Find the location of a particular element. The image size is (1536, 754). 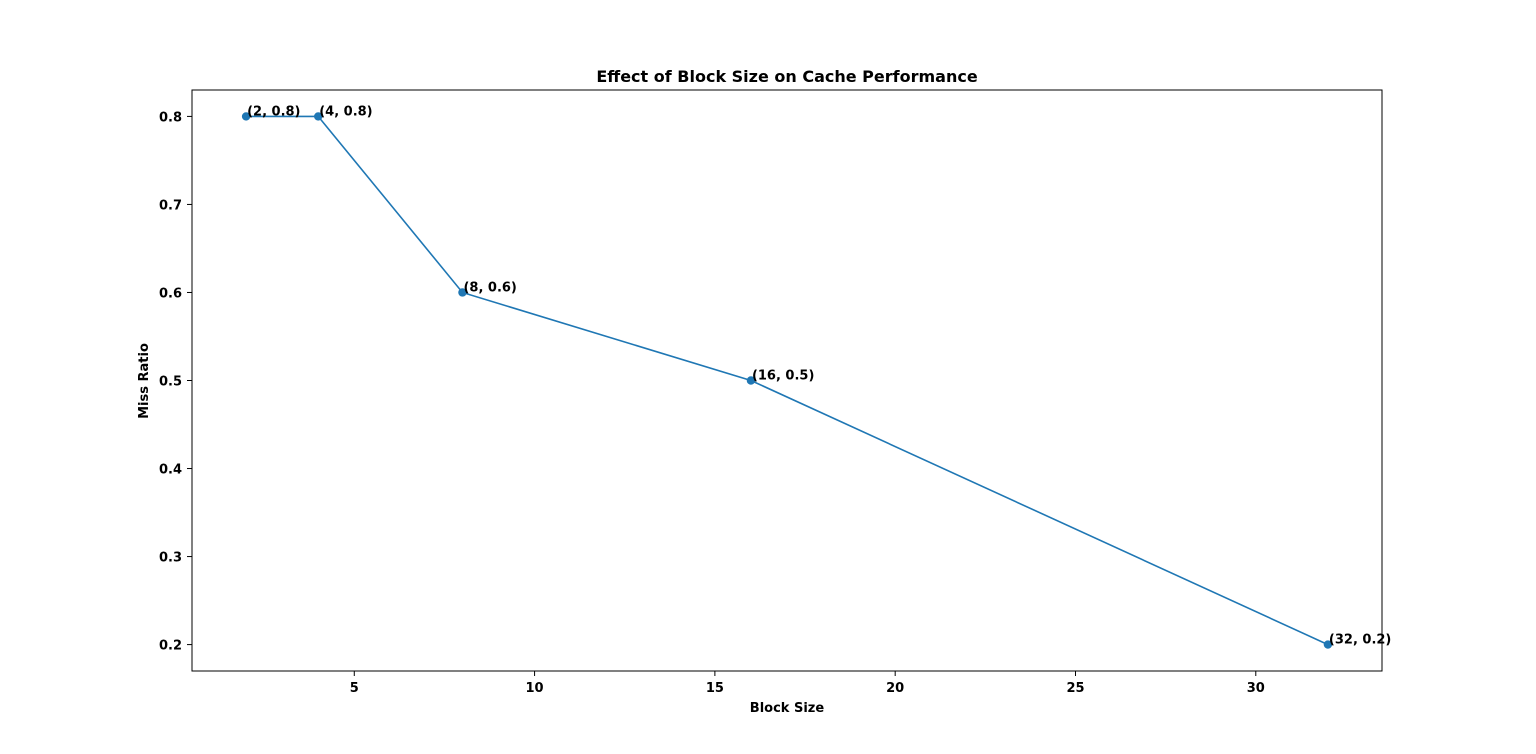

y-tick-label: 0.8 is located at coordinates (170, 117).